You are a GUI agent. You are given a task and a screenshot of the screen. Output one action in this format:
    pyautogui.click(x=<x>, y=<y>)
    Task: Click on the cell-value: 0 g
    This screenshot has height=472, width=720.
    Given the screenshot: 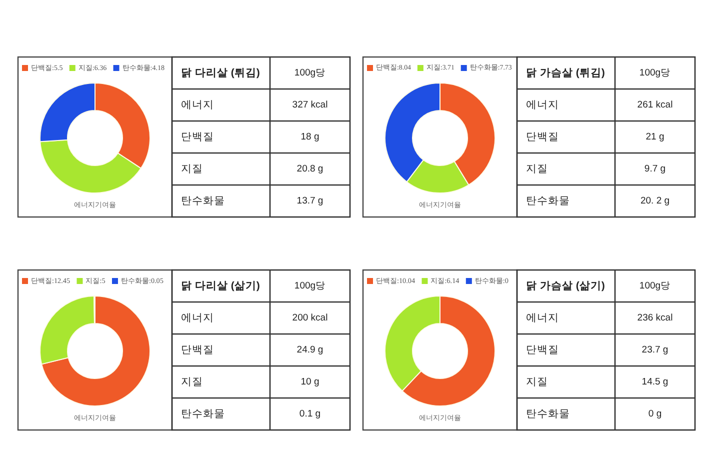 What is the action you would take?
    pyautogui.click(x=655, y=414)
    